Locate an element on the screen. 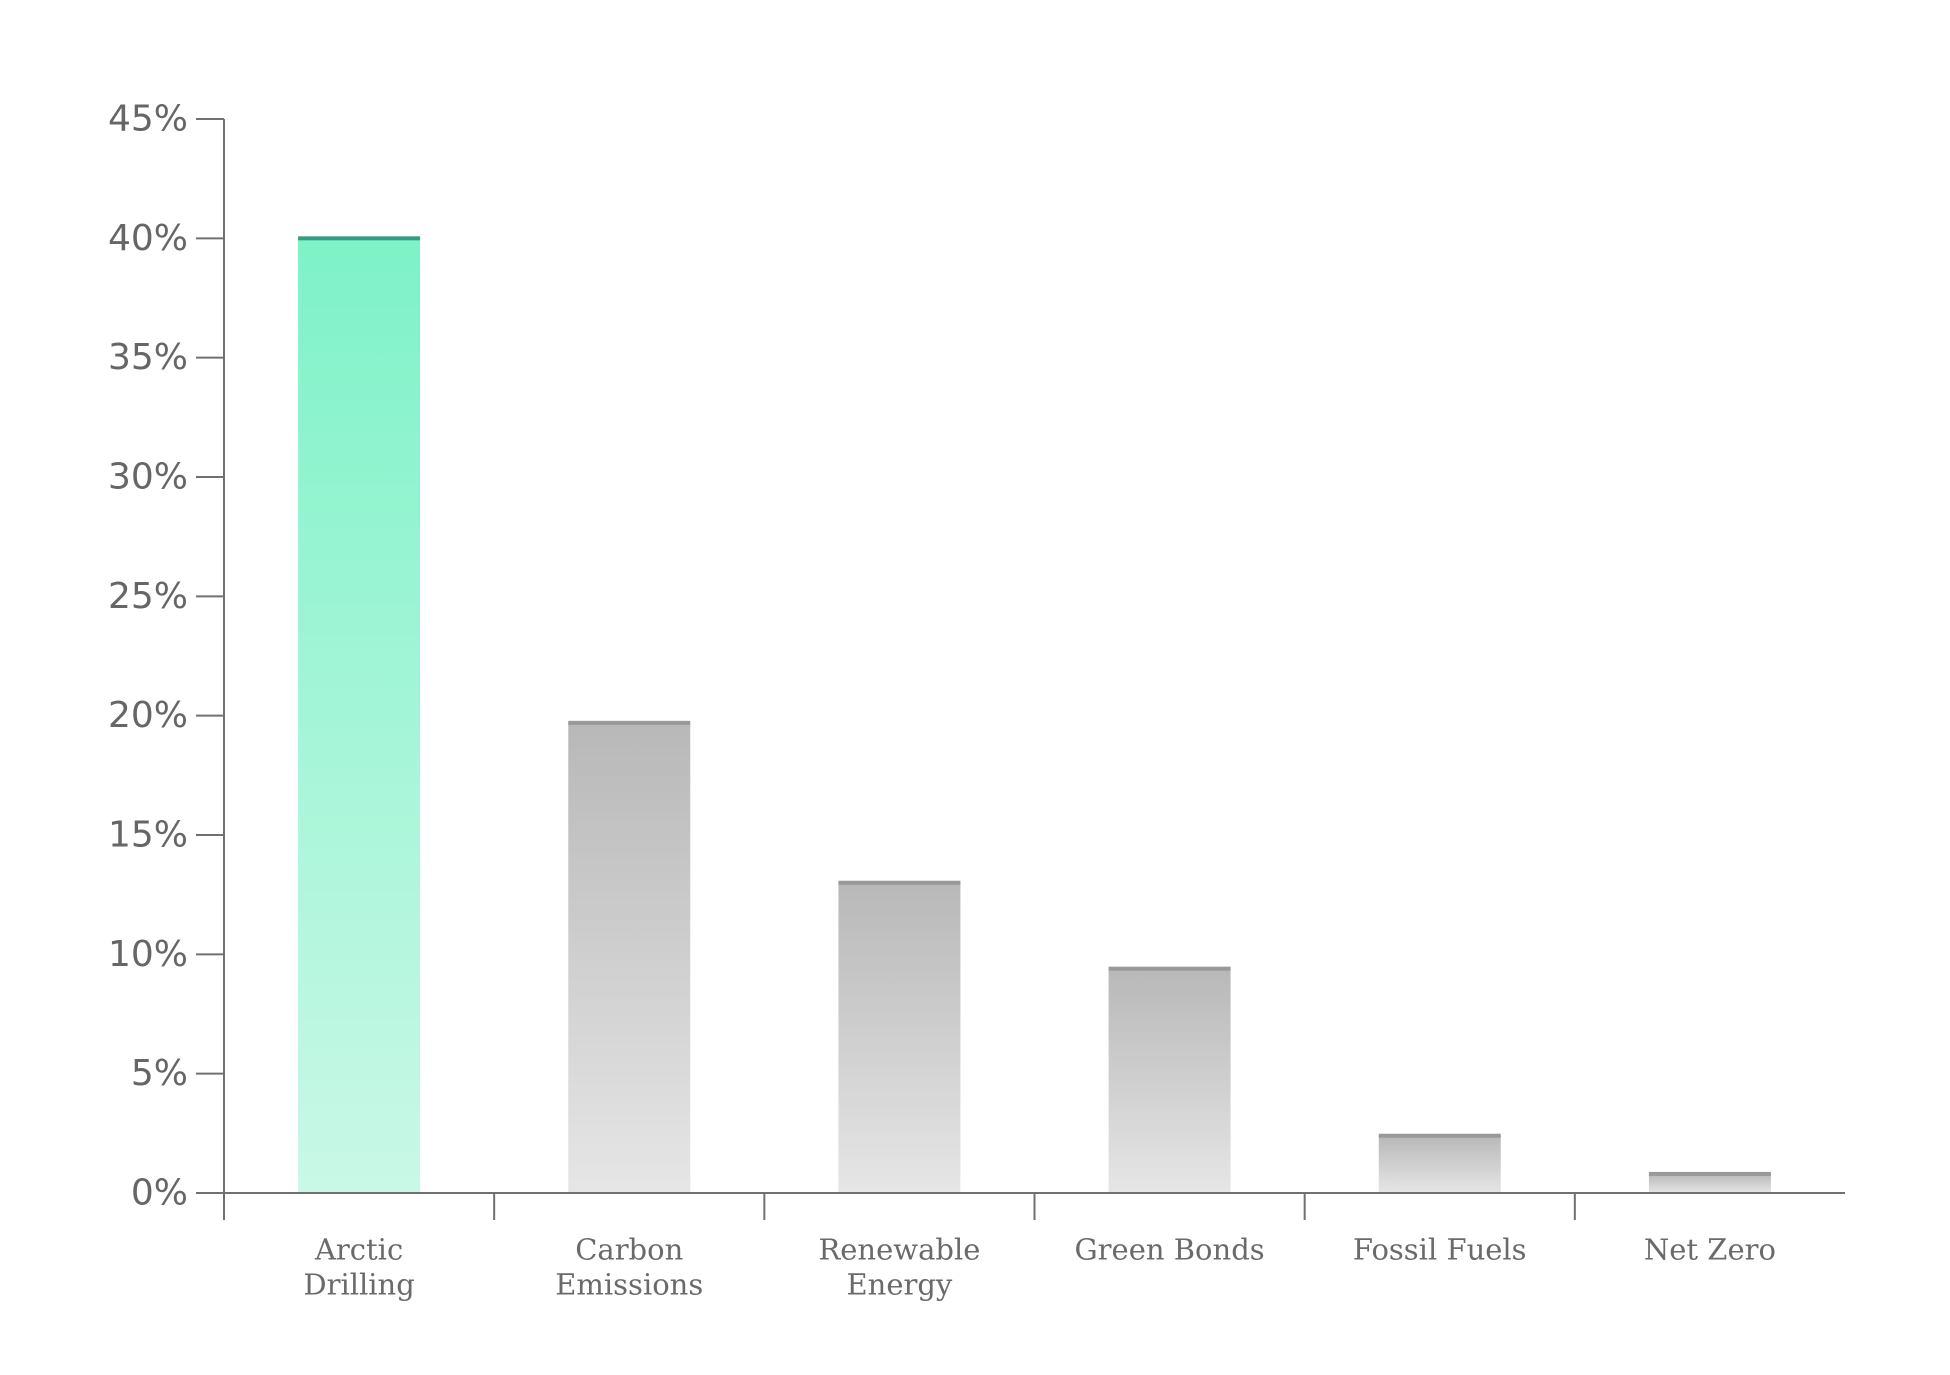  y-tick-label-3: 15% is located at coordinates (148, 835).